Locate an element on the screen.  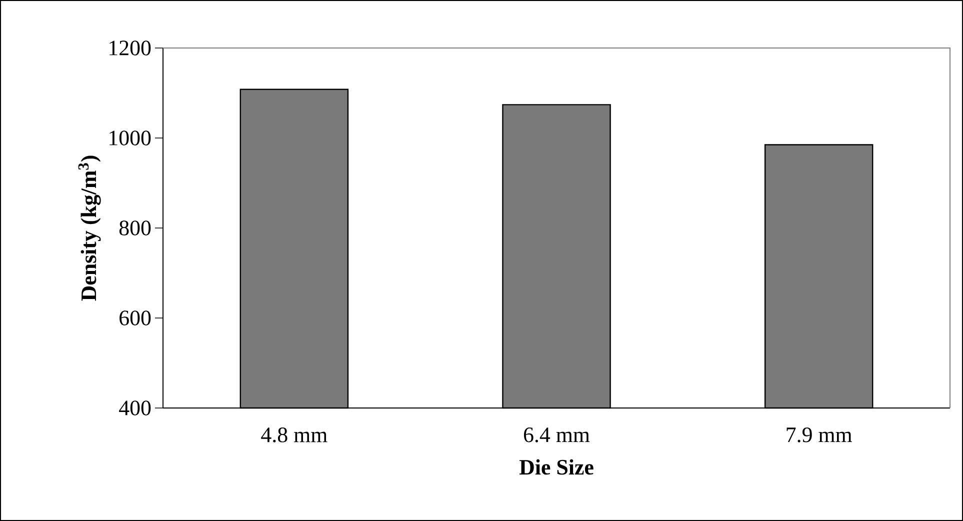
x-tick-label: 7.9 mm is located at coordinates (819, 435).